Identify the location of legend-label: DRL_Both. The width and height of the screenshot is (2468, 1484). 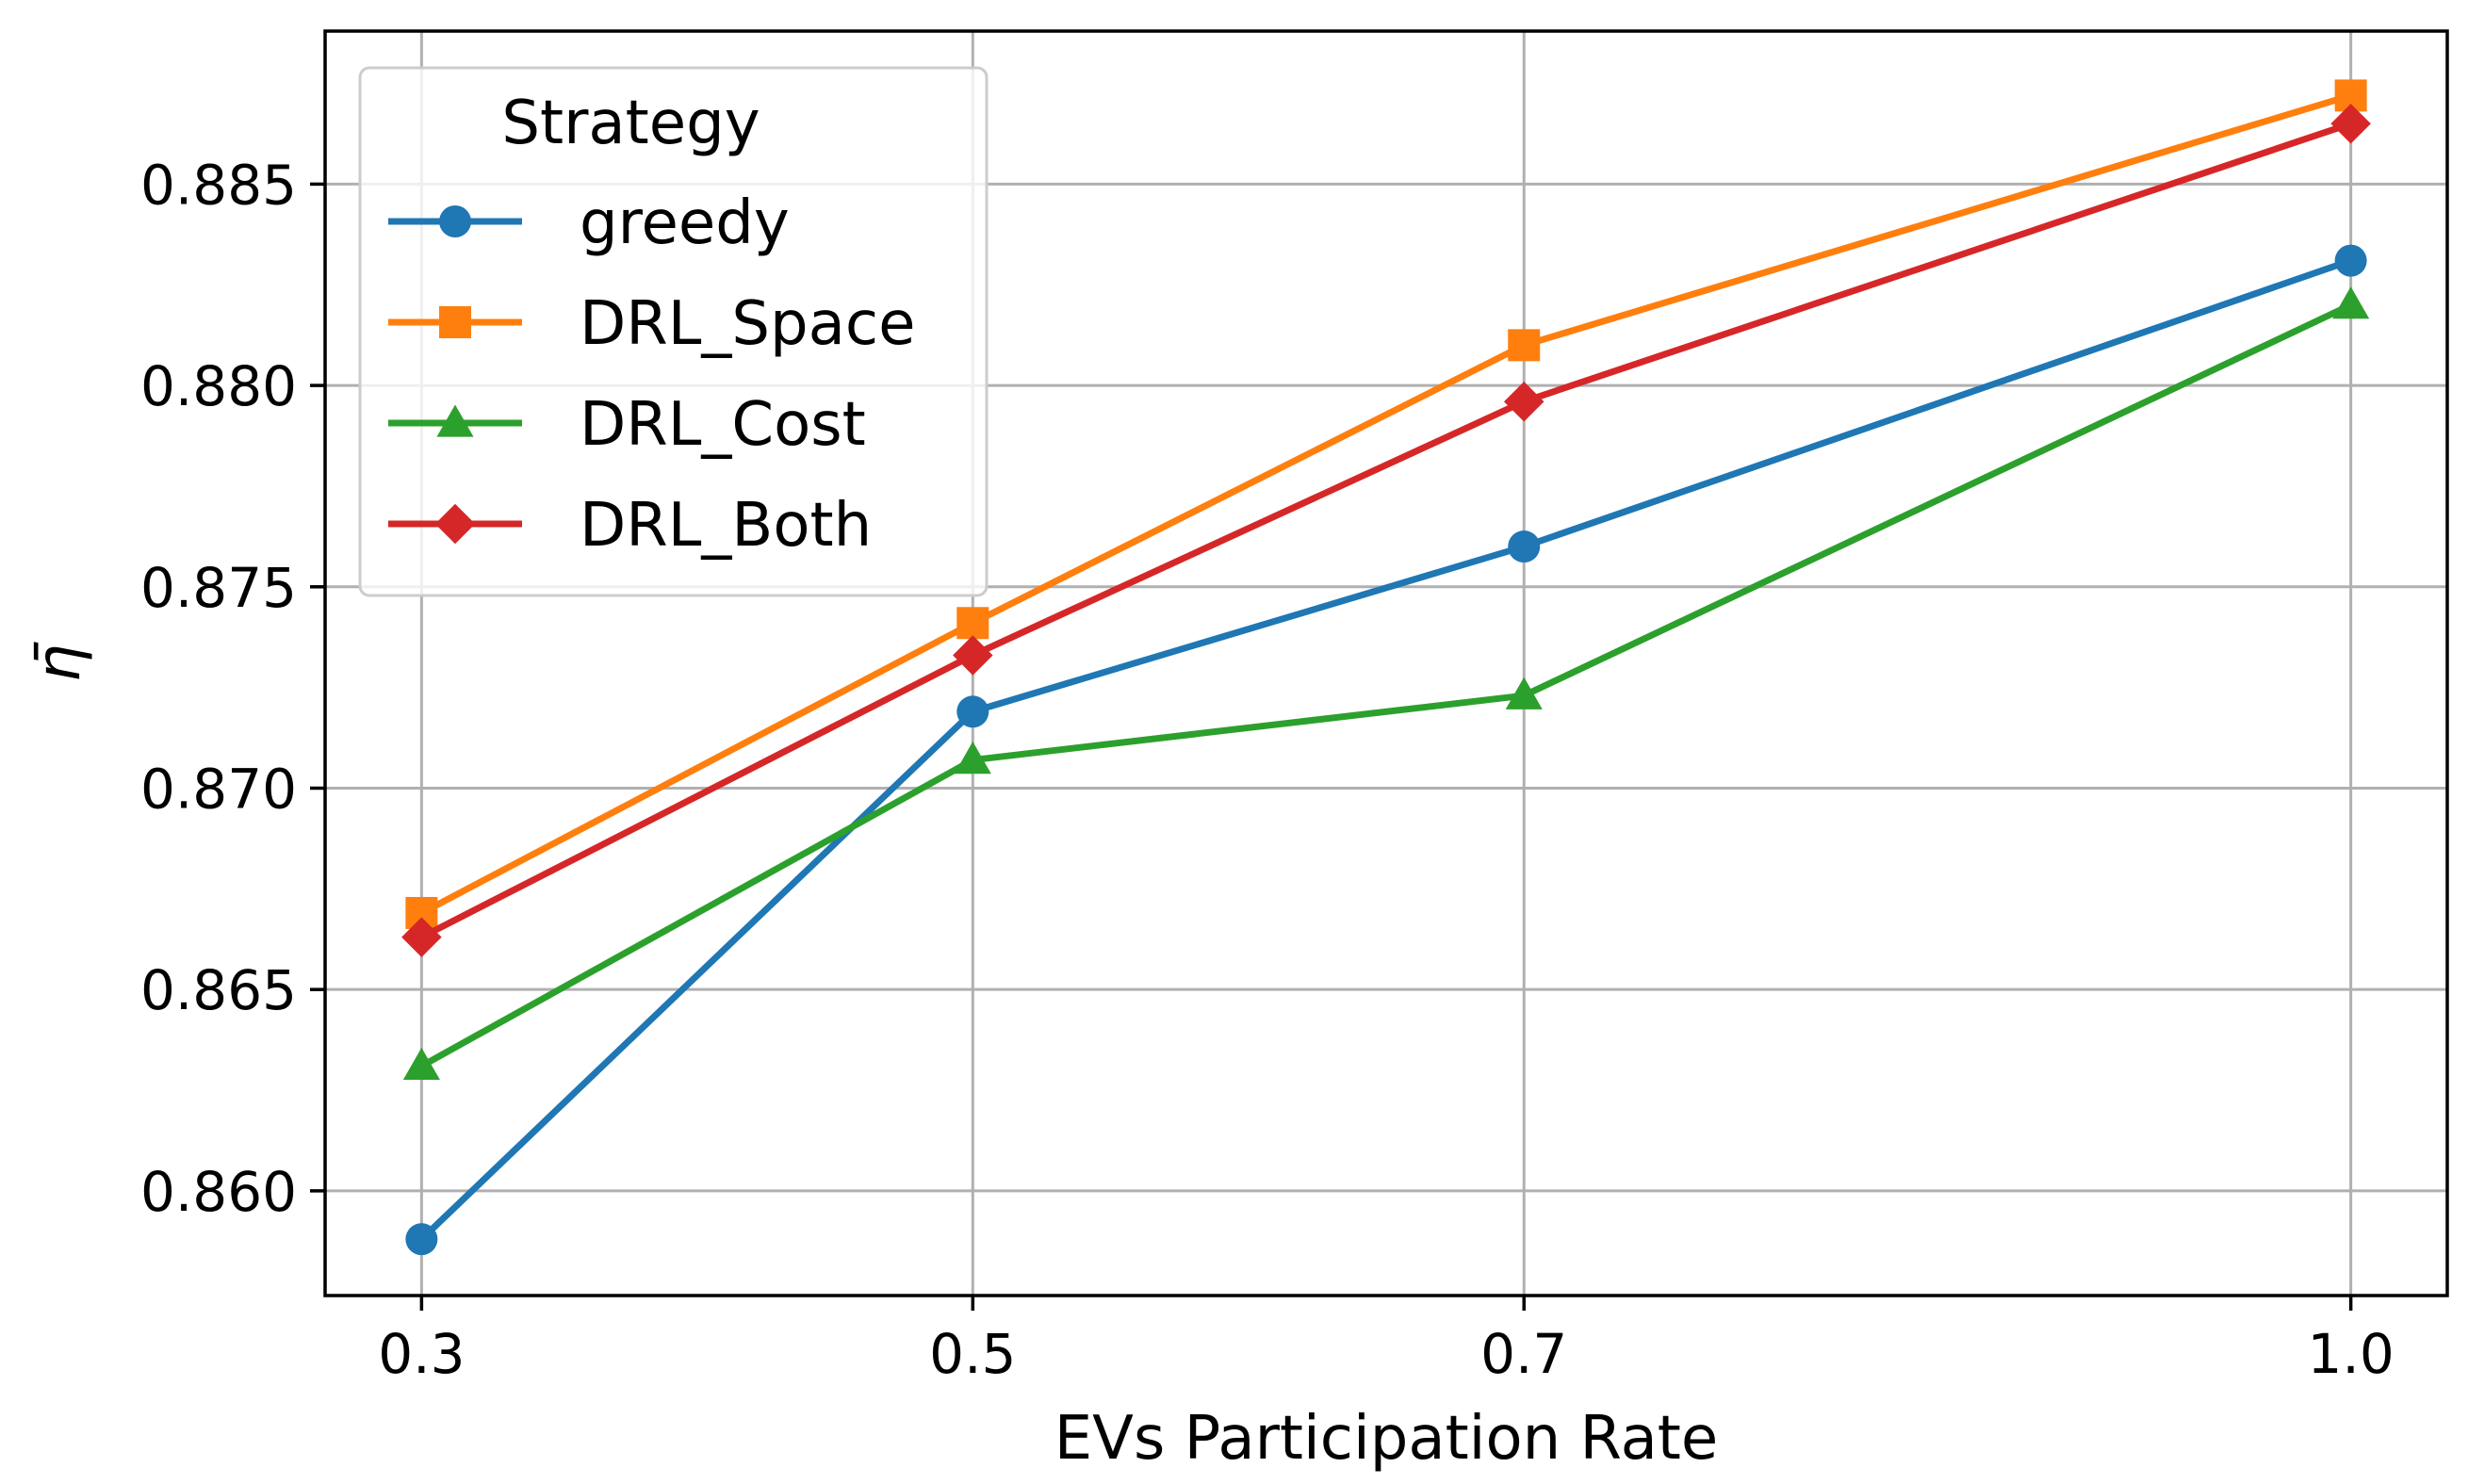
(726, 526).